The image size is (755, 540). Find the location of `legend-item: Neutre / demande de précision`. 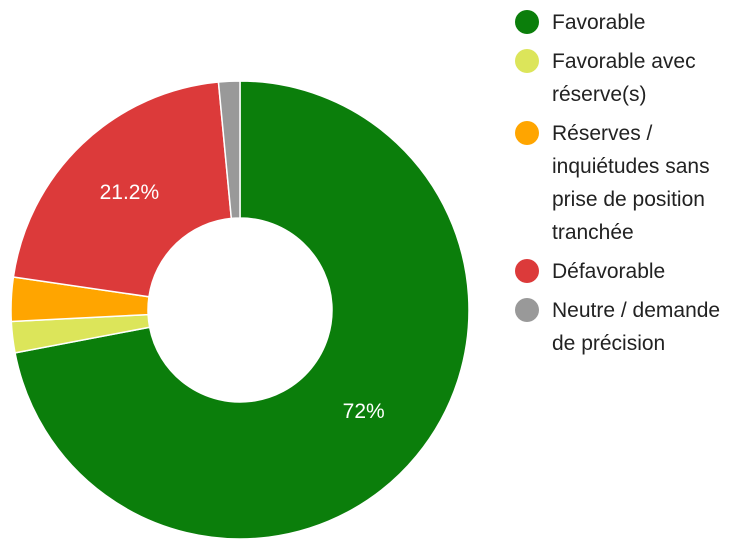

legend-item: Neutre / demande de précision is located at coordinates (632, 327).